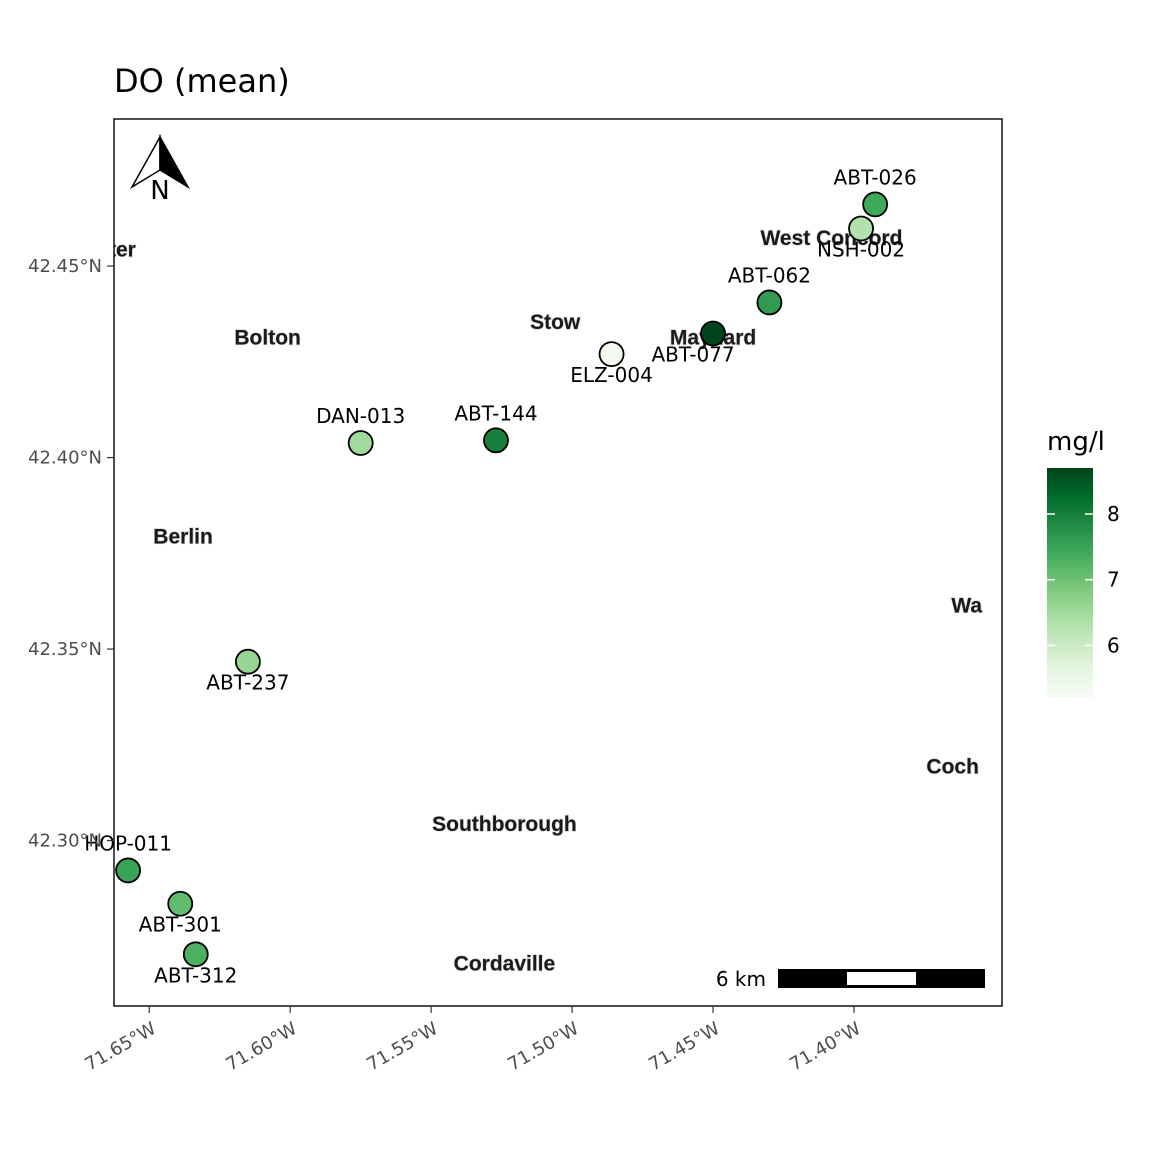 Image resolution: width=1152 pixels, height=1152 pixels. Describe the element at coordinates (159, 191) in the screenshot. I see `north-arrow-letter: N` at that location.